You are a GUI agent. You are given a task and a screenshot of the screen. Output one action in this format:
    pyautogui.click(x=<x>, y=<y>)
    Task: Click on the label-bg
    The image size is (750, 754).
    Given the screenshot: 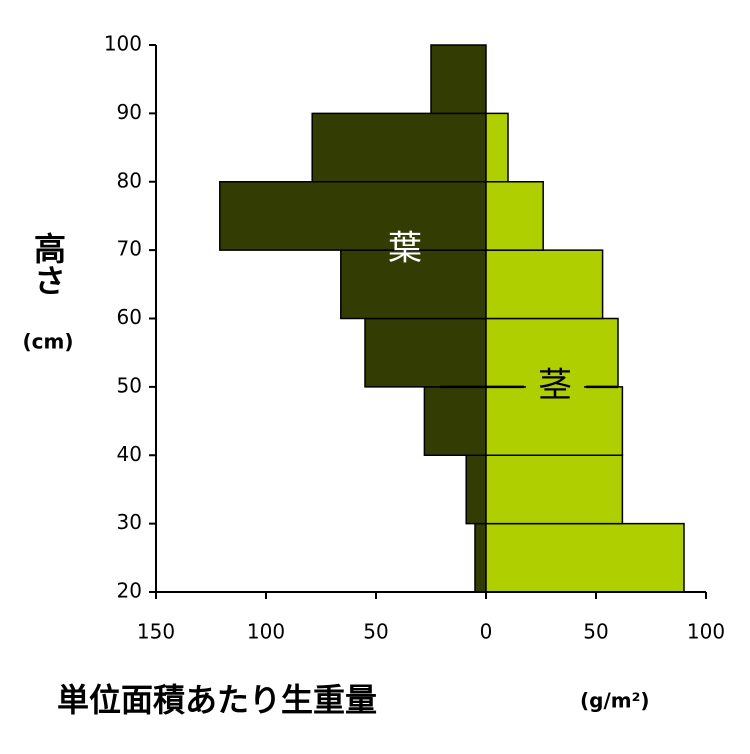 What is the action you would take?
    pyautogui.click(x=555, y=386)
    